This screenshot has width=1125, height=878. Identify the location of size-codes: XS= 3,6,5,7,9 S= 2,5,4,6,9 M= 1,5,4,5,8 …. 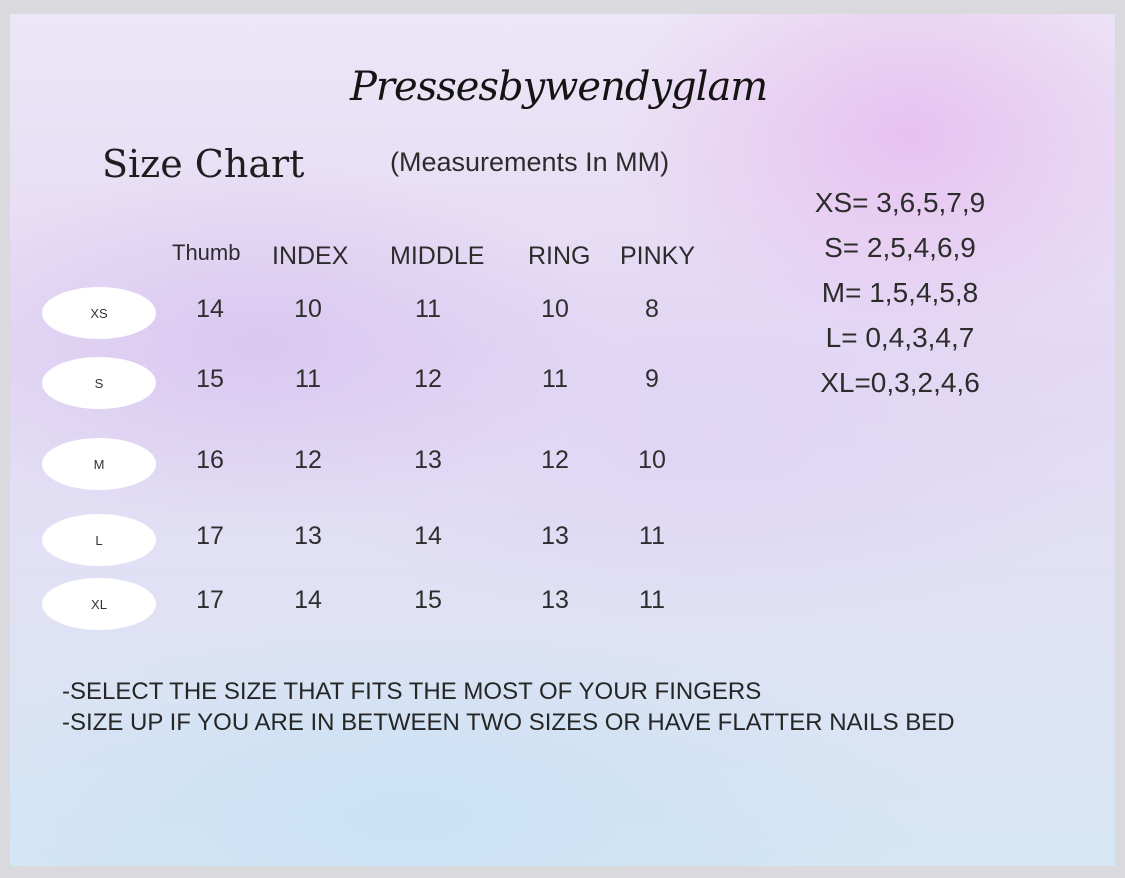
(900, 292).